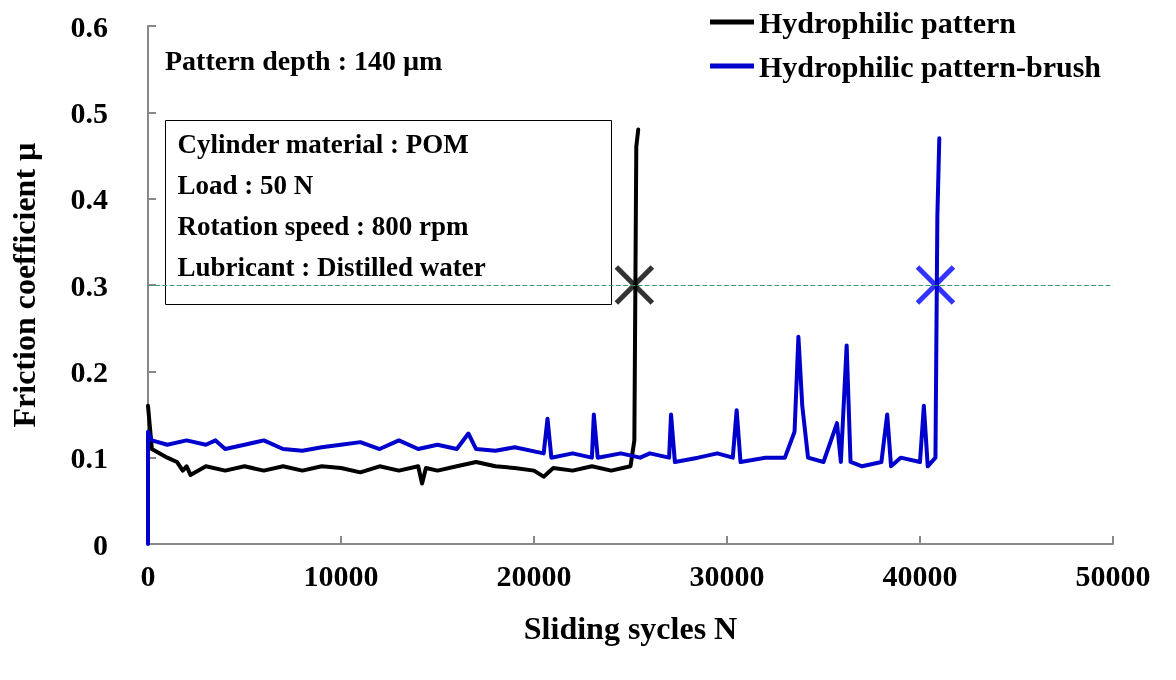 The image size is (1176, 680). I want to click on x-tick-label: 10000, so click(341, 575).